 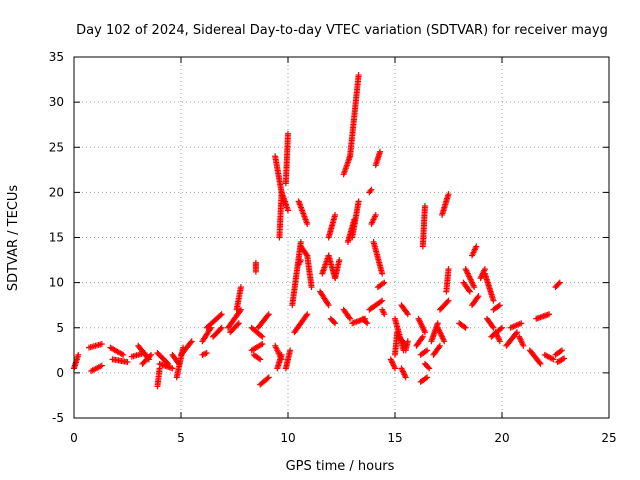 What do you see at coordinates (56, 57) in the screenshot?
I see `y-tick-label: 35` at bounding box center [56, 57].